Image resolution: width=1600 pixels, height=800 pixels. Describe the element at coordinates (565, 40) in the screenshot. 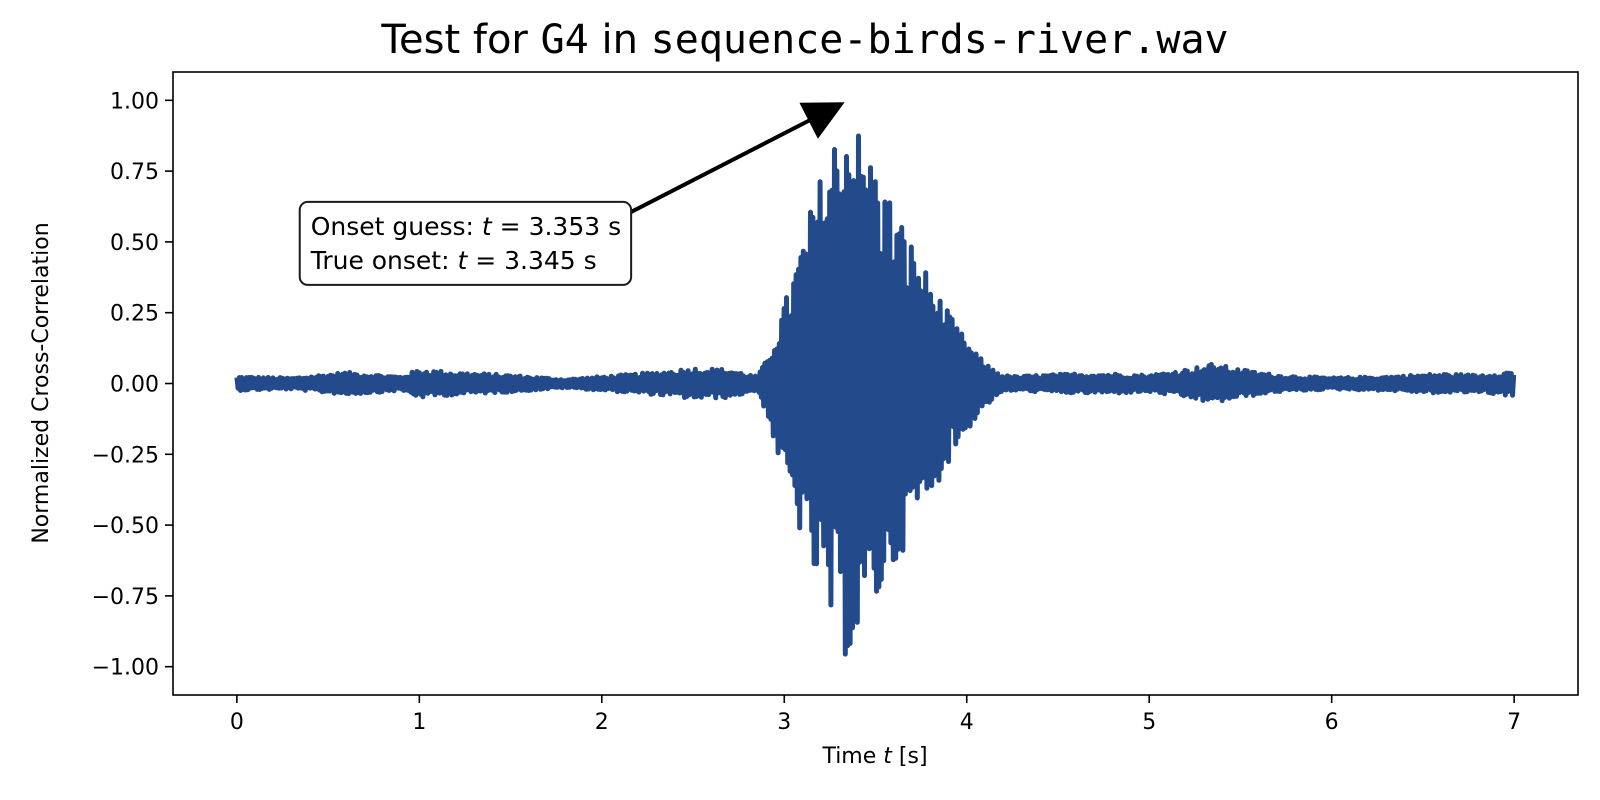

I see `title-note: G4` at that location.